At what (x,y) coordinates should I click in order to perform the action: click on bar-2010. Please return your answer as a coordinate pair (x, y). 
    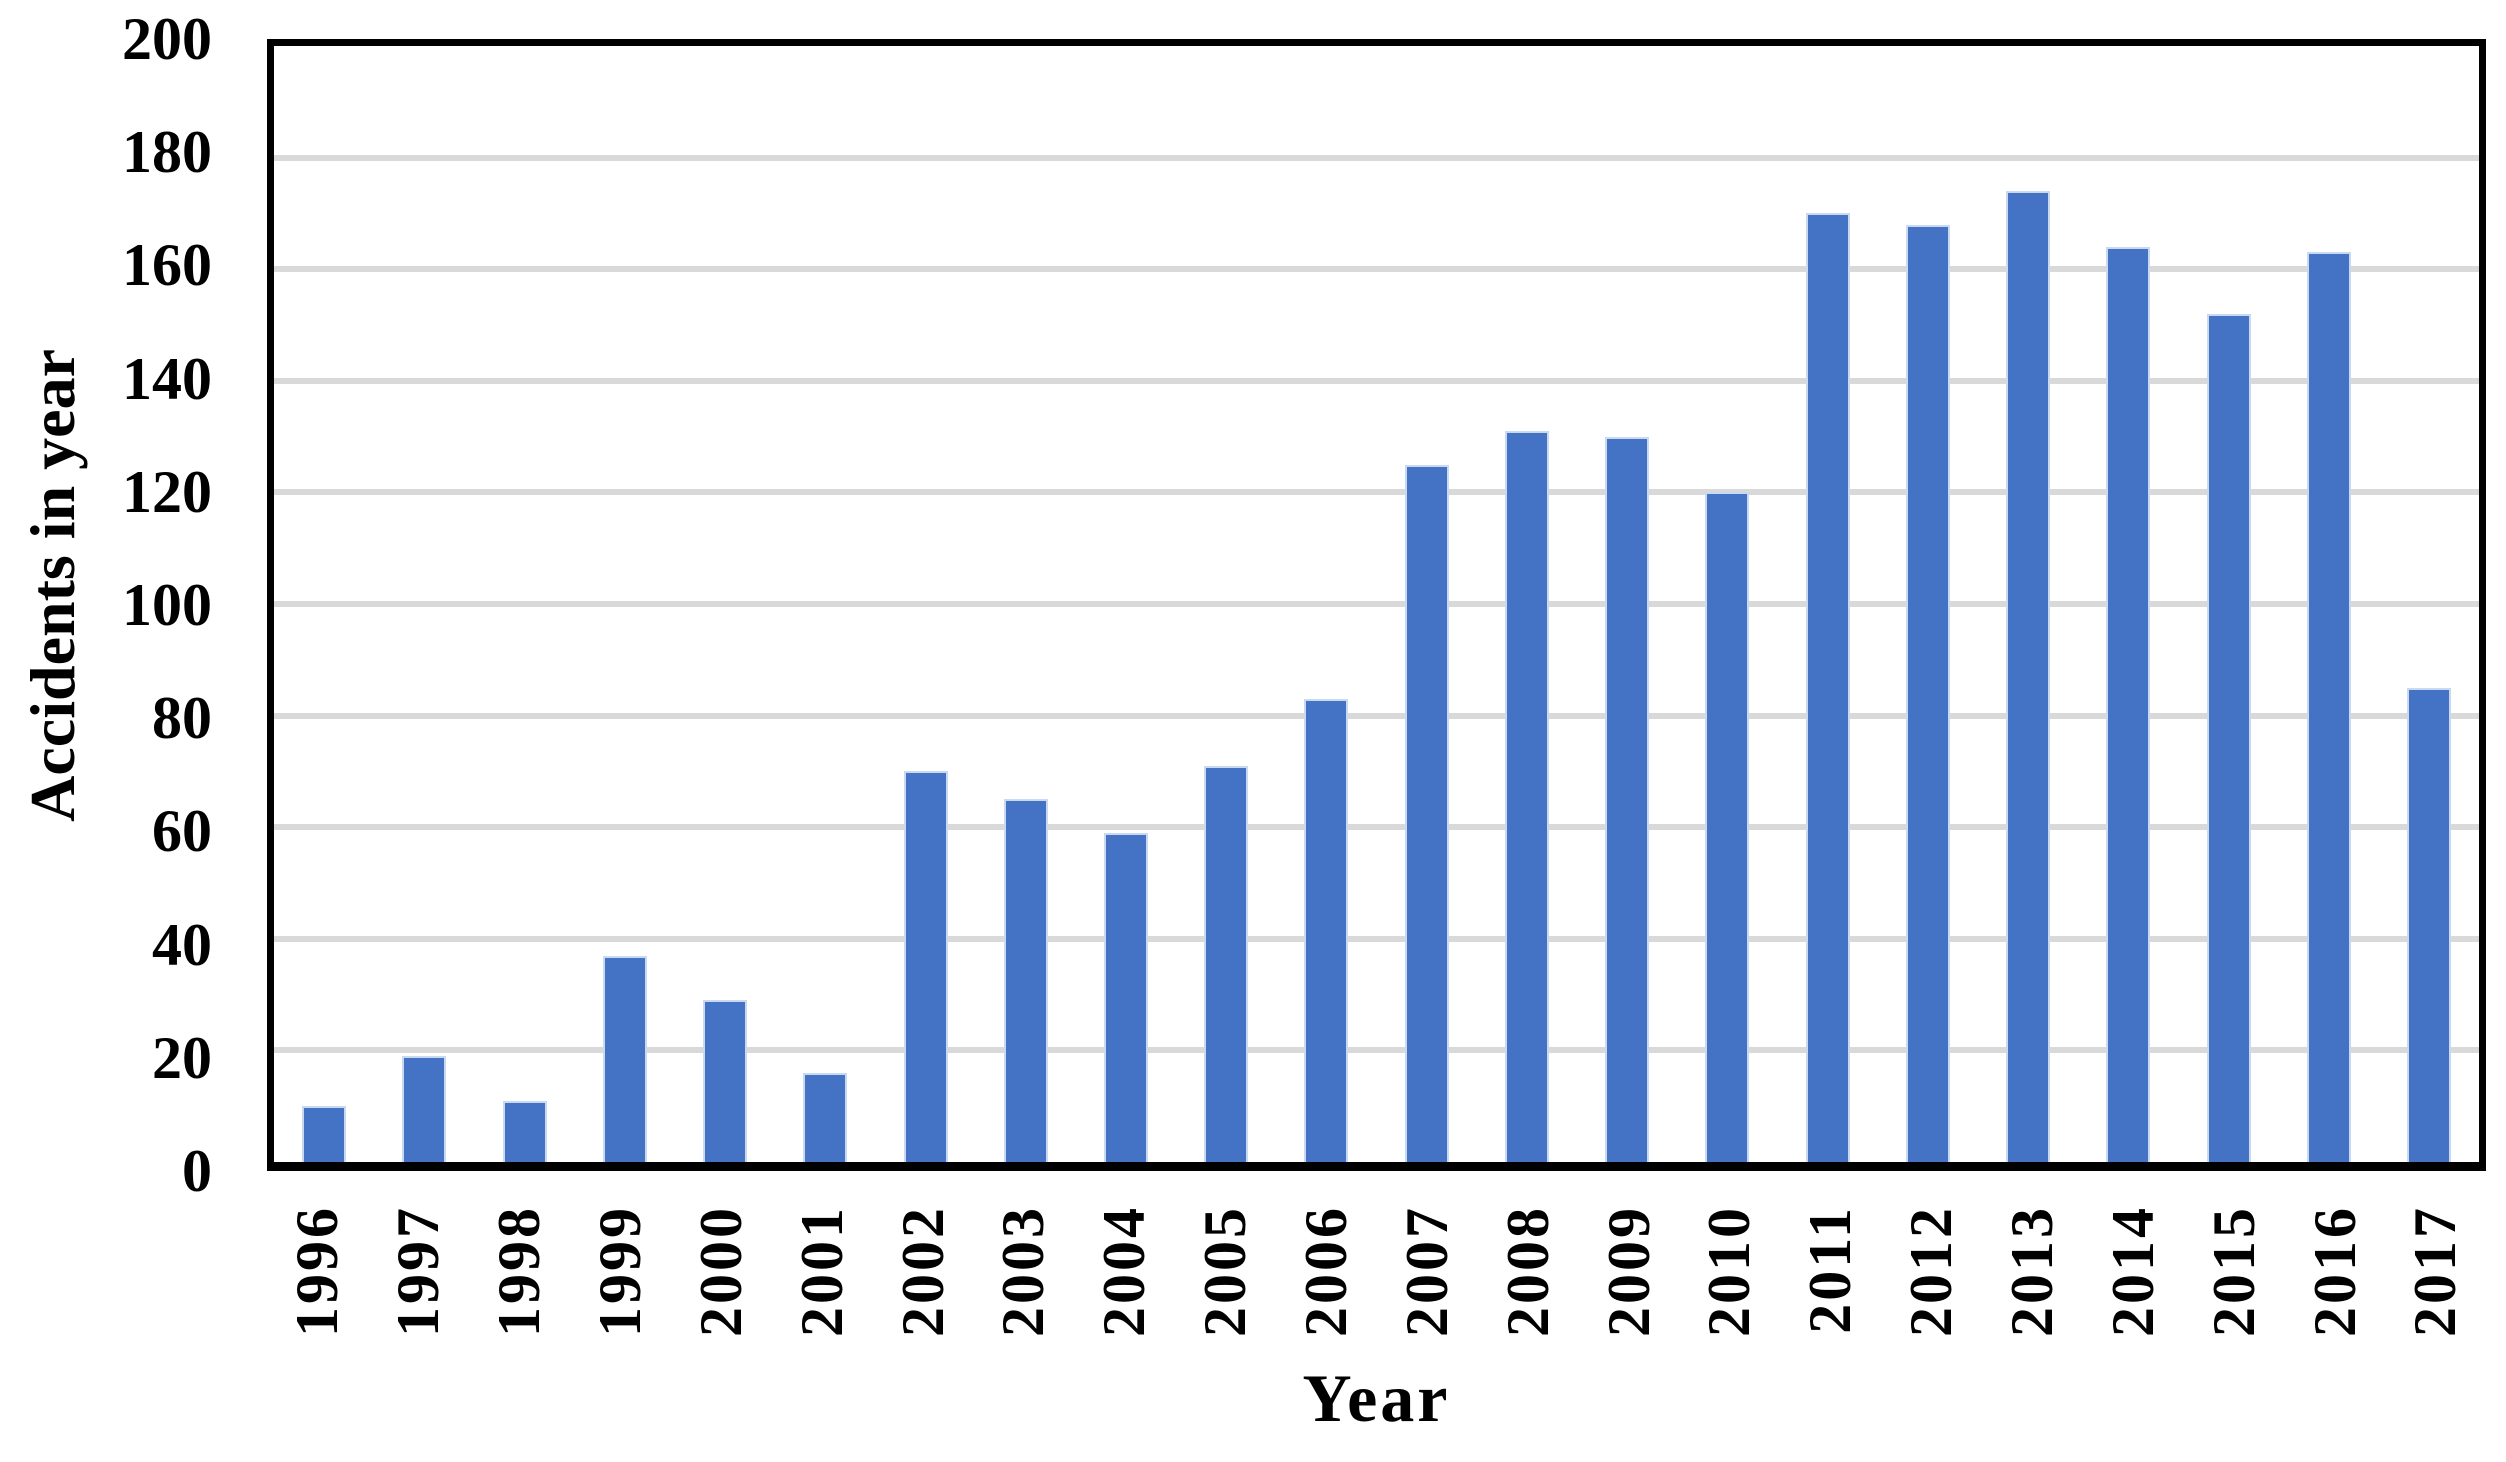
    Looking at the image, I should click on (1727, 827).